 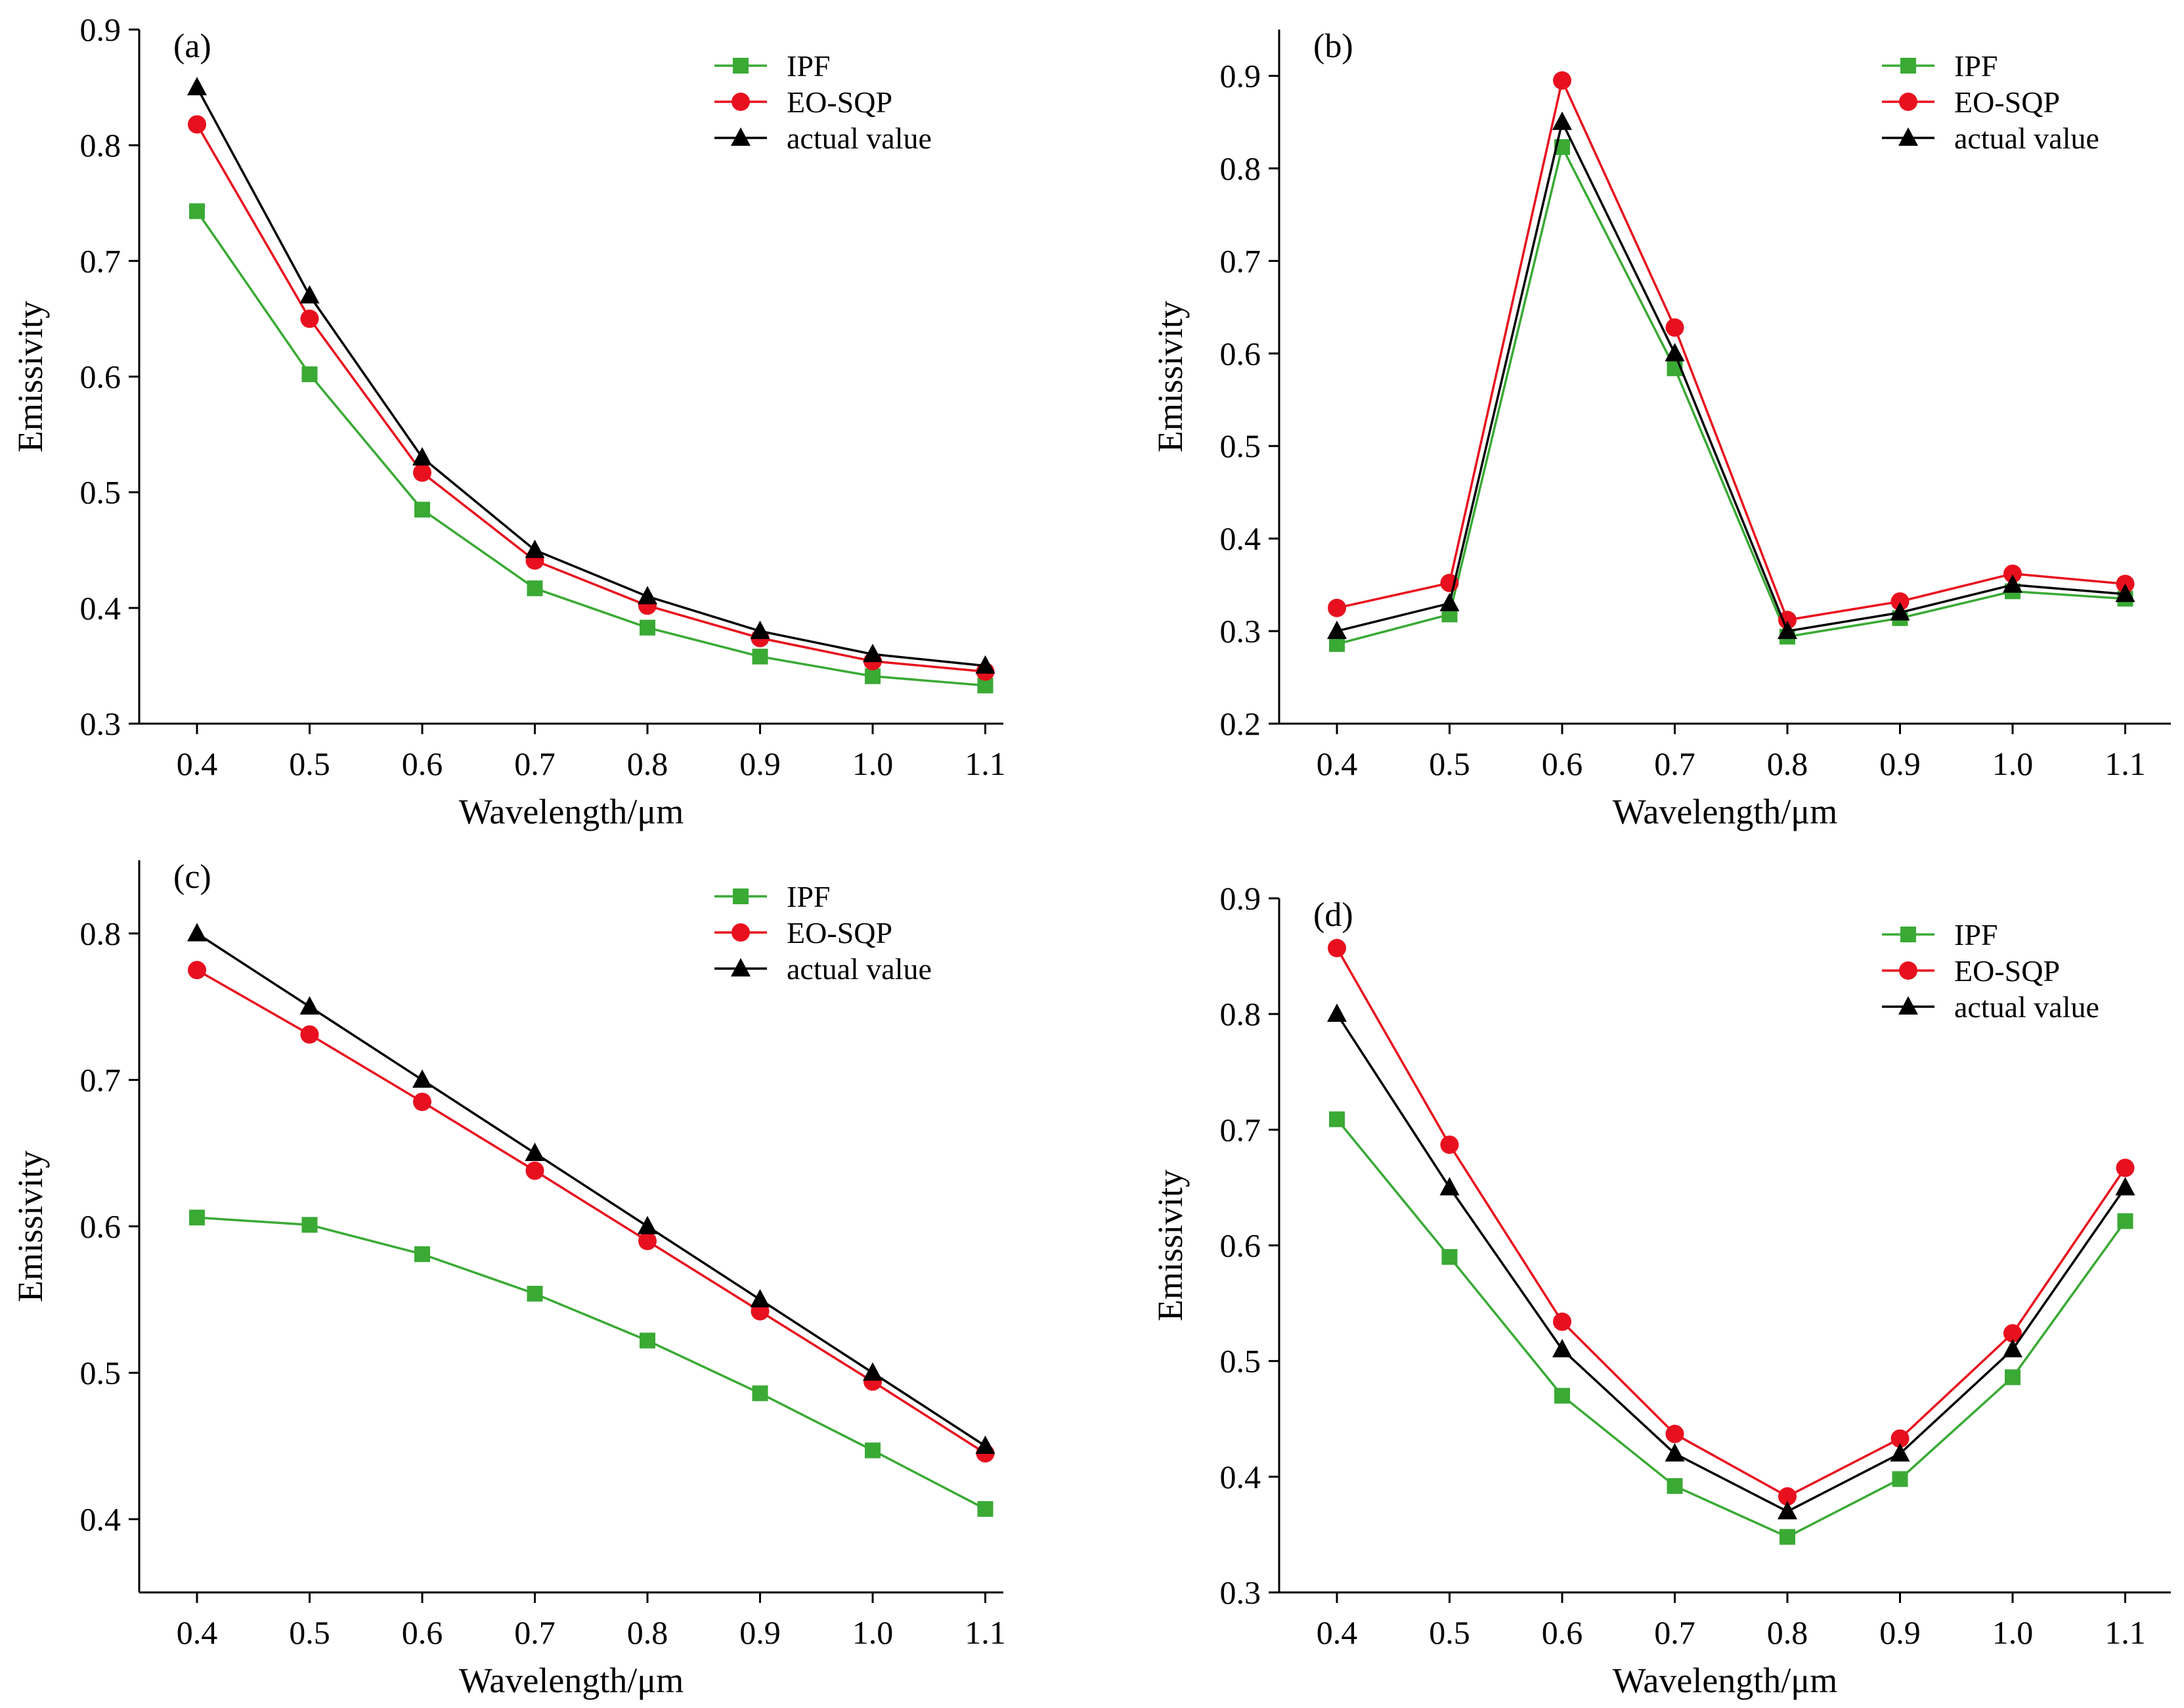 I want to click on x-tick-label: 0.7, so click(x=535, y=764).